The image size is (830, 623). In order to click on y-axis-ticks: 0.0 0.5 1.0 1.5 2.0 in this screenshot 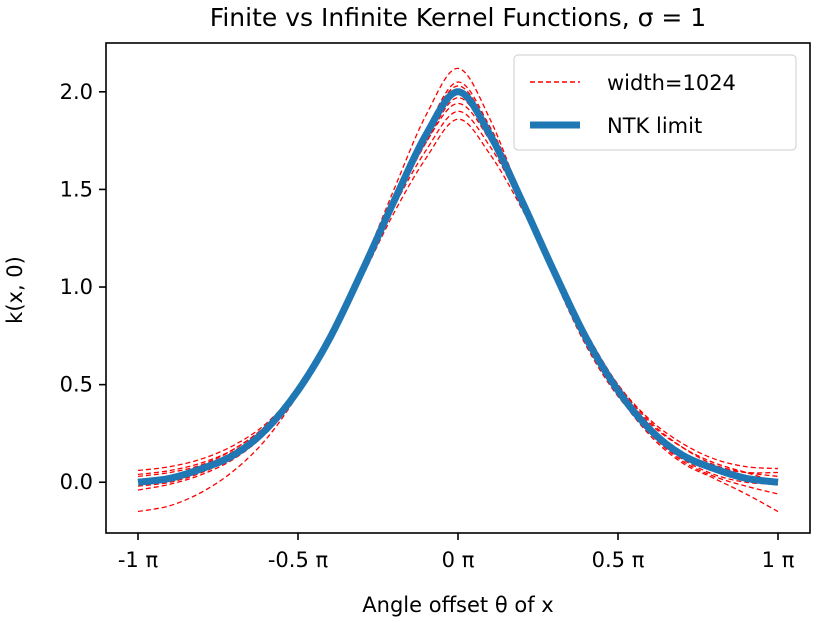, I will do `click(83, 287)`.